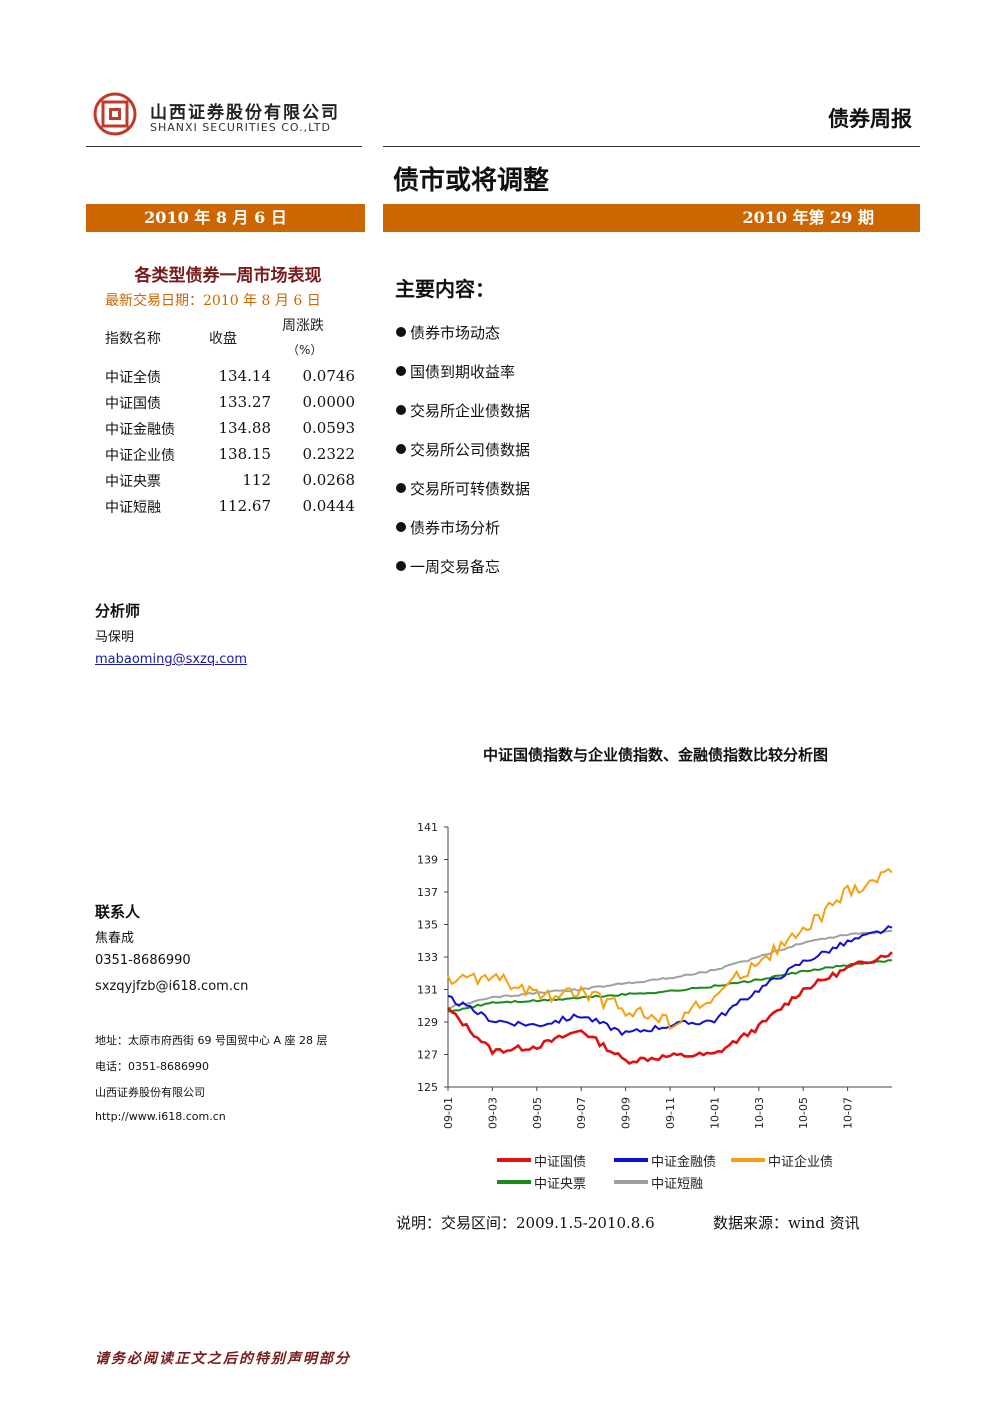 The width and height of the screenshot is (992, 1403). I want to click on x-tick-label: 09-07, so click(581, 1113).